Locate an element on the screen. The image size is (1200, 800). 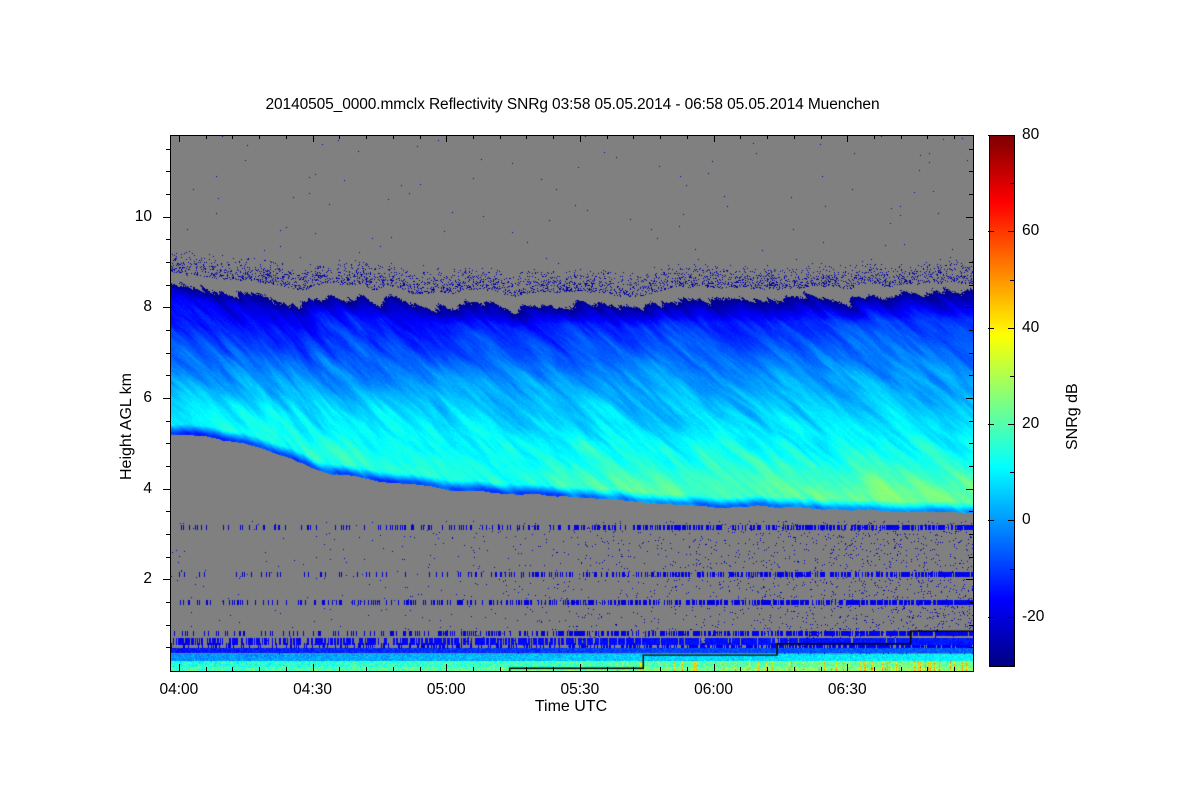
x-tick-label: 04:00 is located at coordinates (179, 689).